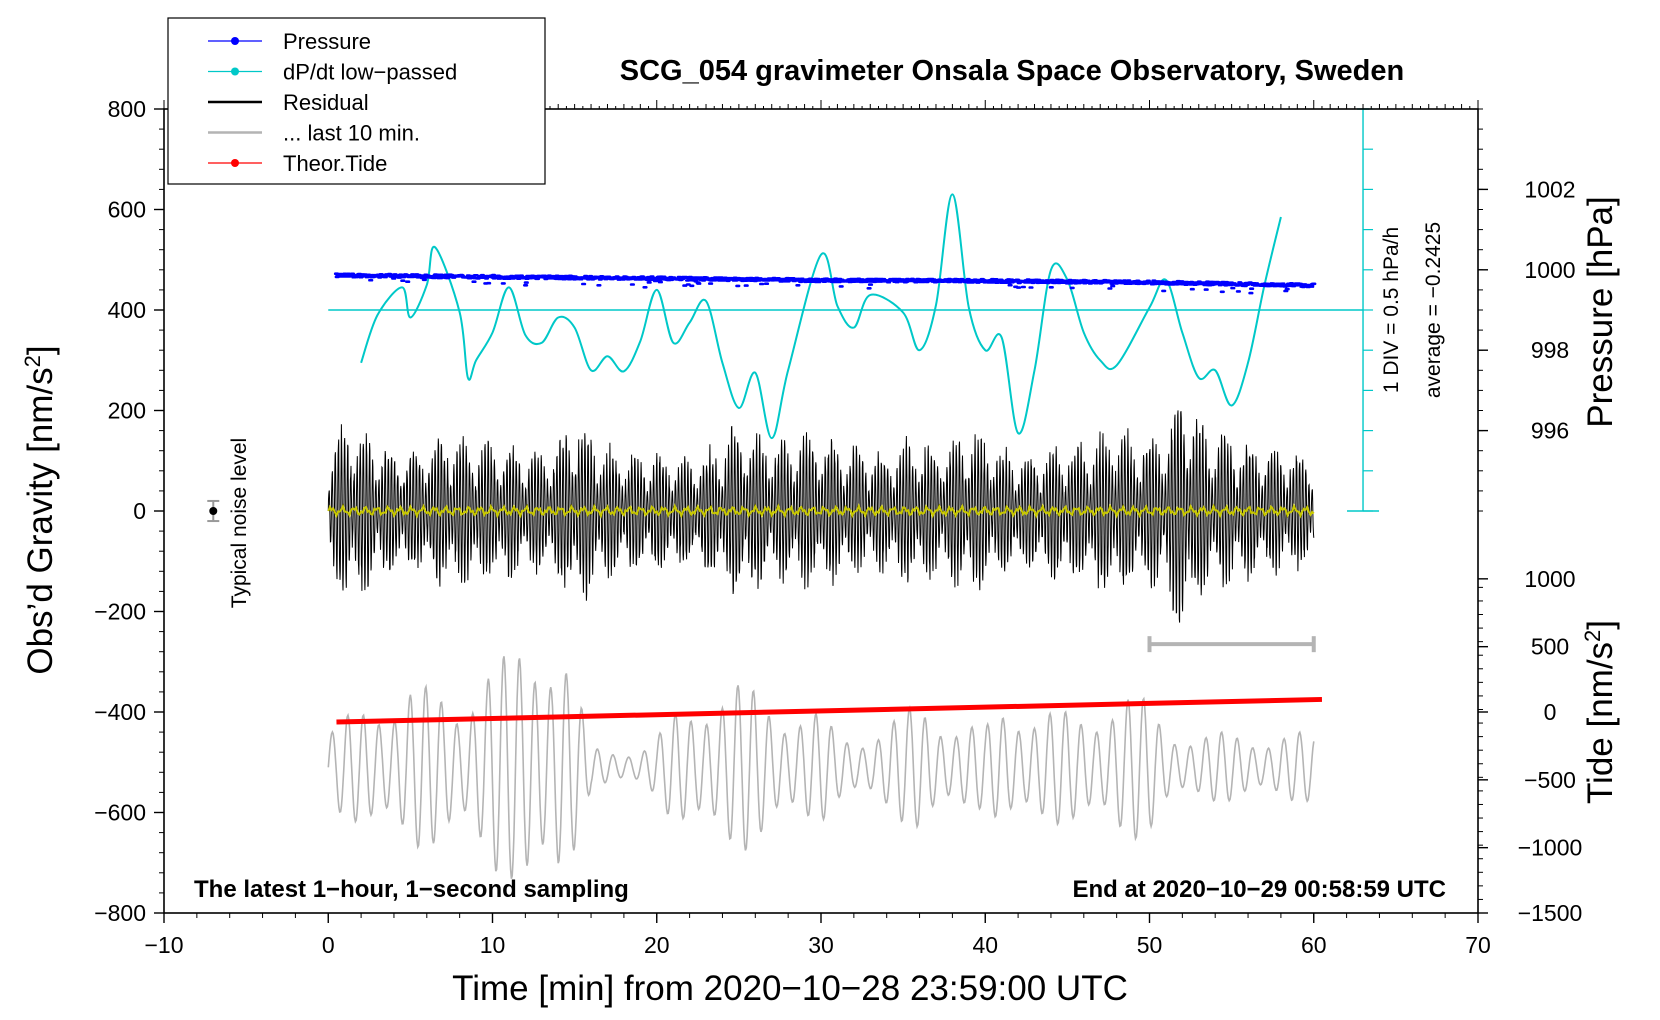 The width and height of the screenshot is (1660, 1020). Describe the element at coordinates (1549, 189) in the screenshot. I see `pressure-tick-label: 1002` at that location.